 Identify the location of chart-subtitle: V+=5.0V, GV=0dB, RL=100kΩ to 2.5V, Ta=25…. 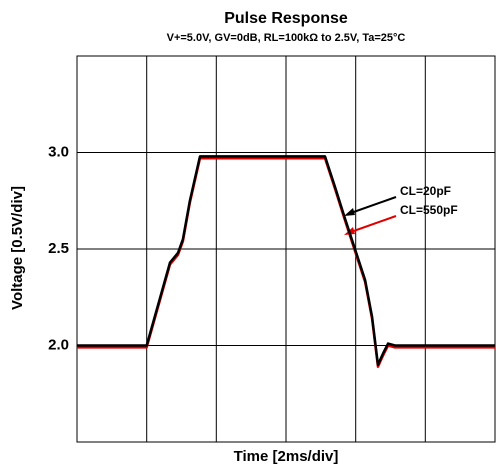
(286, 38).